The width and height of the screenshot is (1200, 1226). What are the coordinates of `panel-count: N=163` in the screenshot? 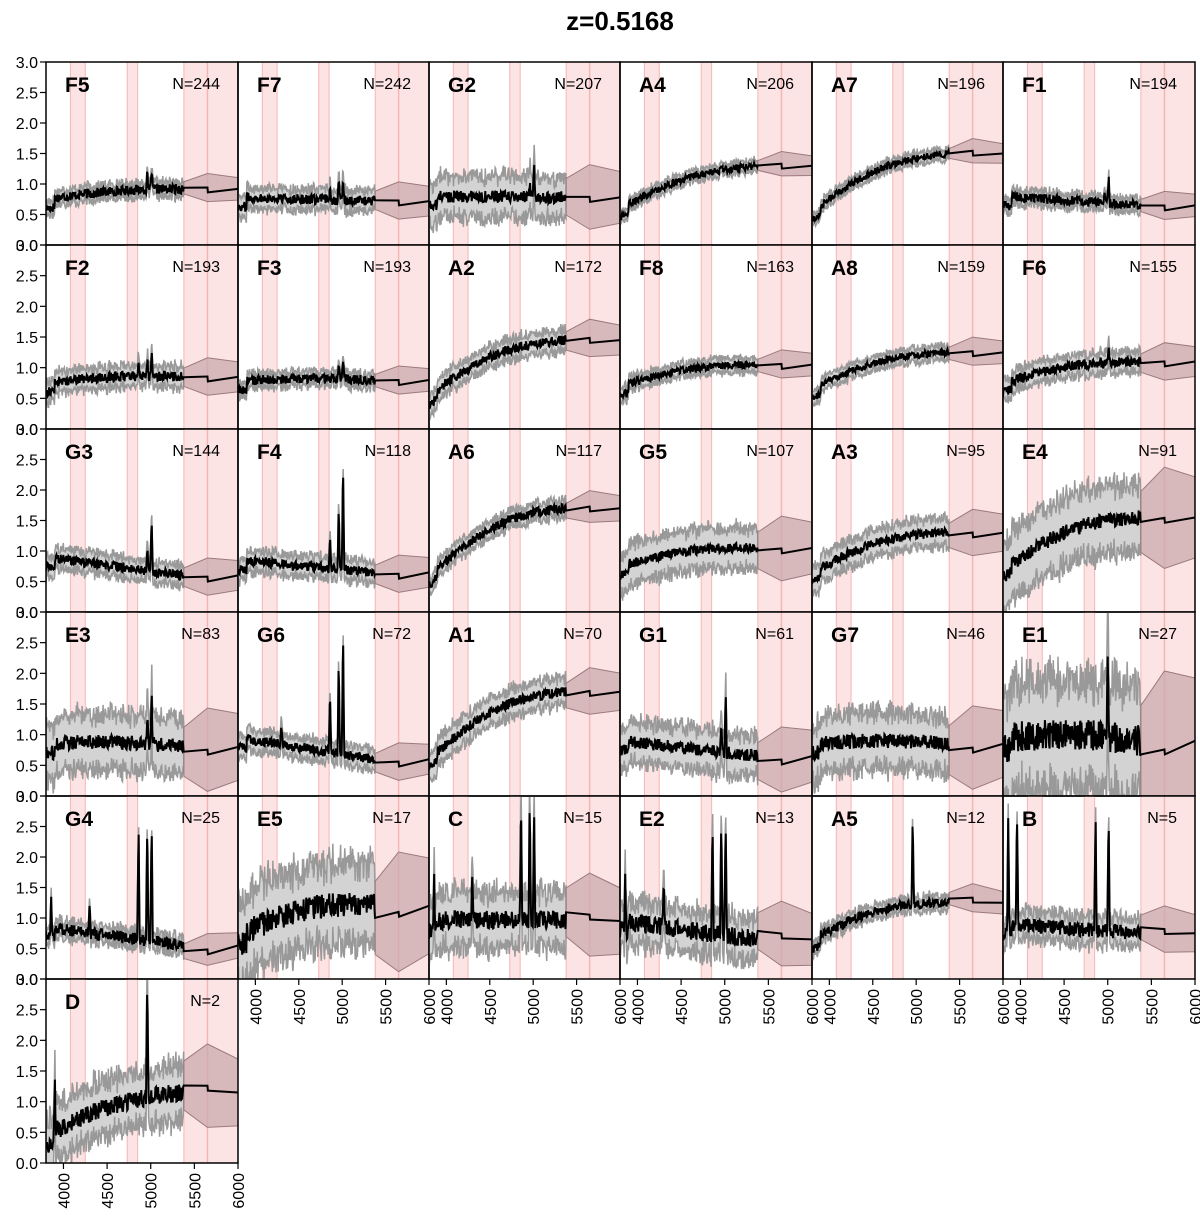 It's located at (770, 267).